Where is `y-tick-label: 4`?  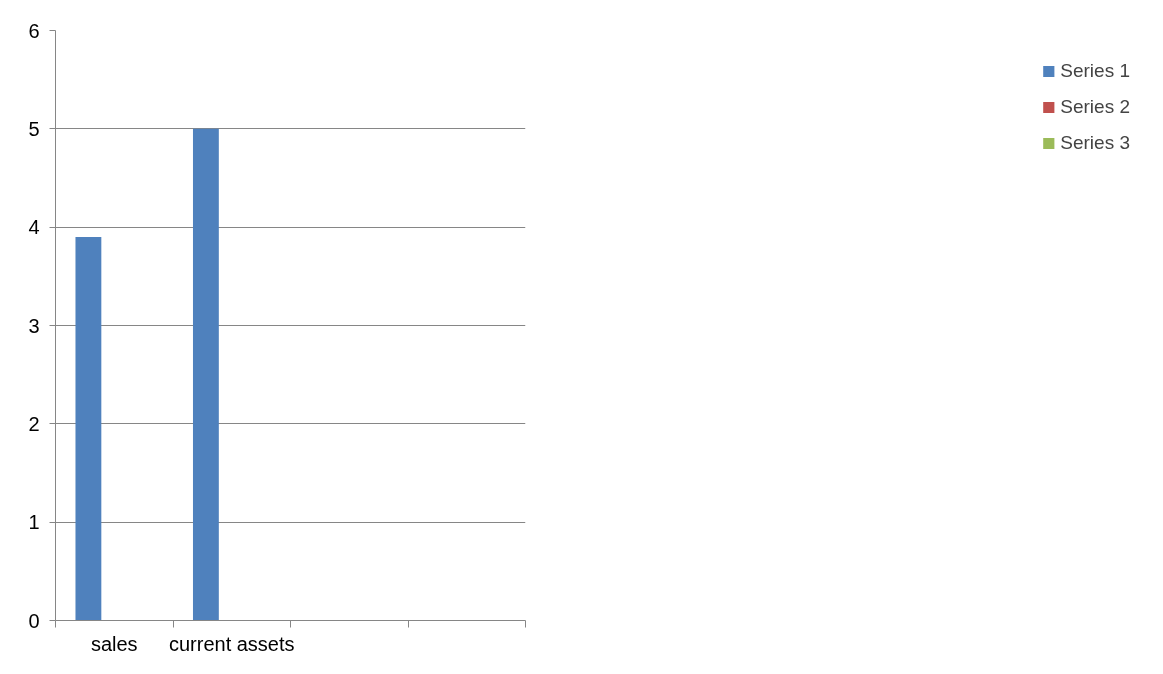 y-tick-label: 4 is located at coordinates (34, 227).